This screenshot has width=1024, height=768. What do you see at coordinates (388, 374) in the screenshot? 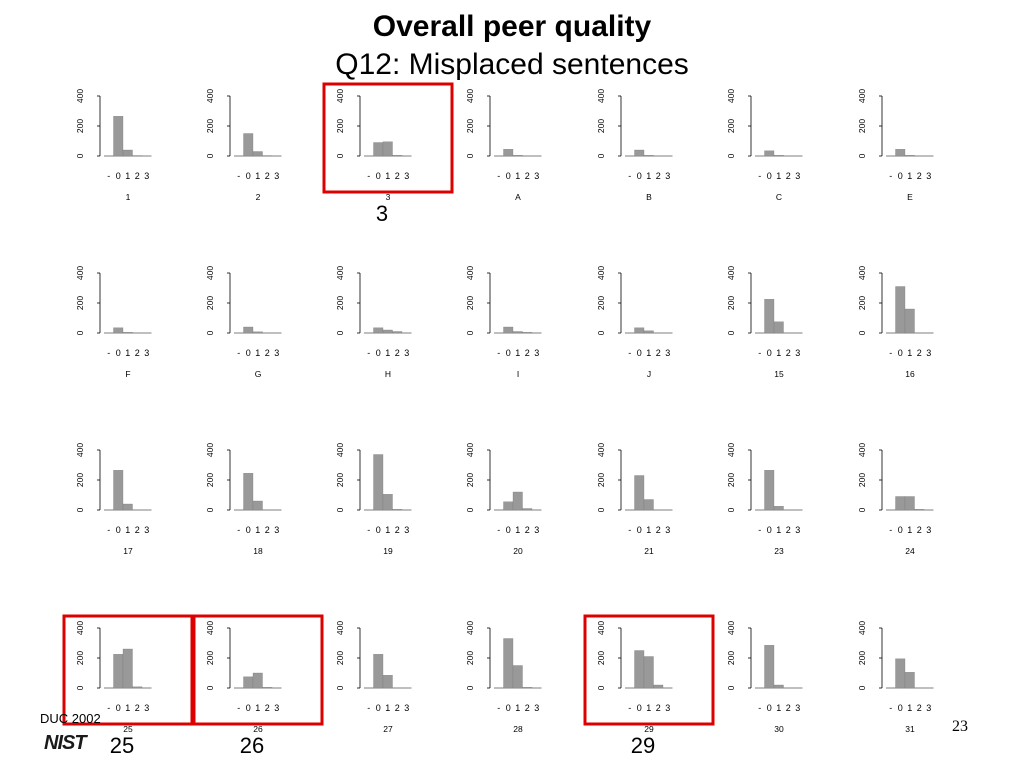
I see `panel-label: H` at bounding box center [388, 374].